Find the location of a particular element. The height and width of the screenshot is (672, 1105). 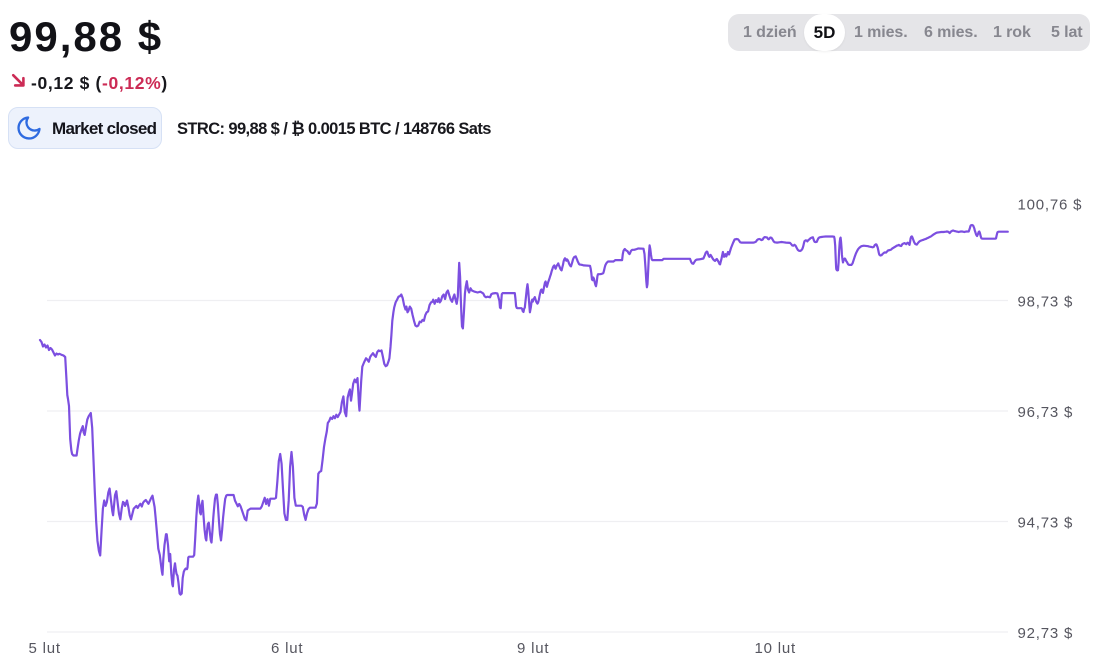

svg-text: 9 lut is located at coordinates (533, 648).